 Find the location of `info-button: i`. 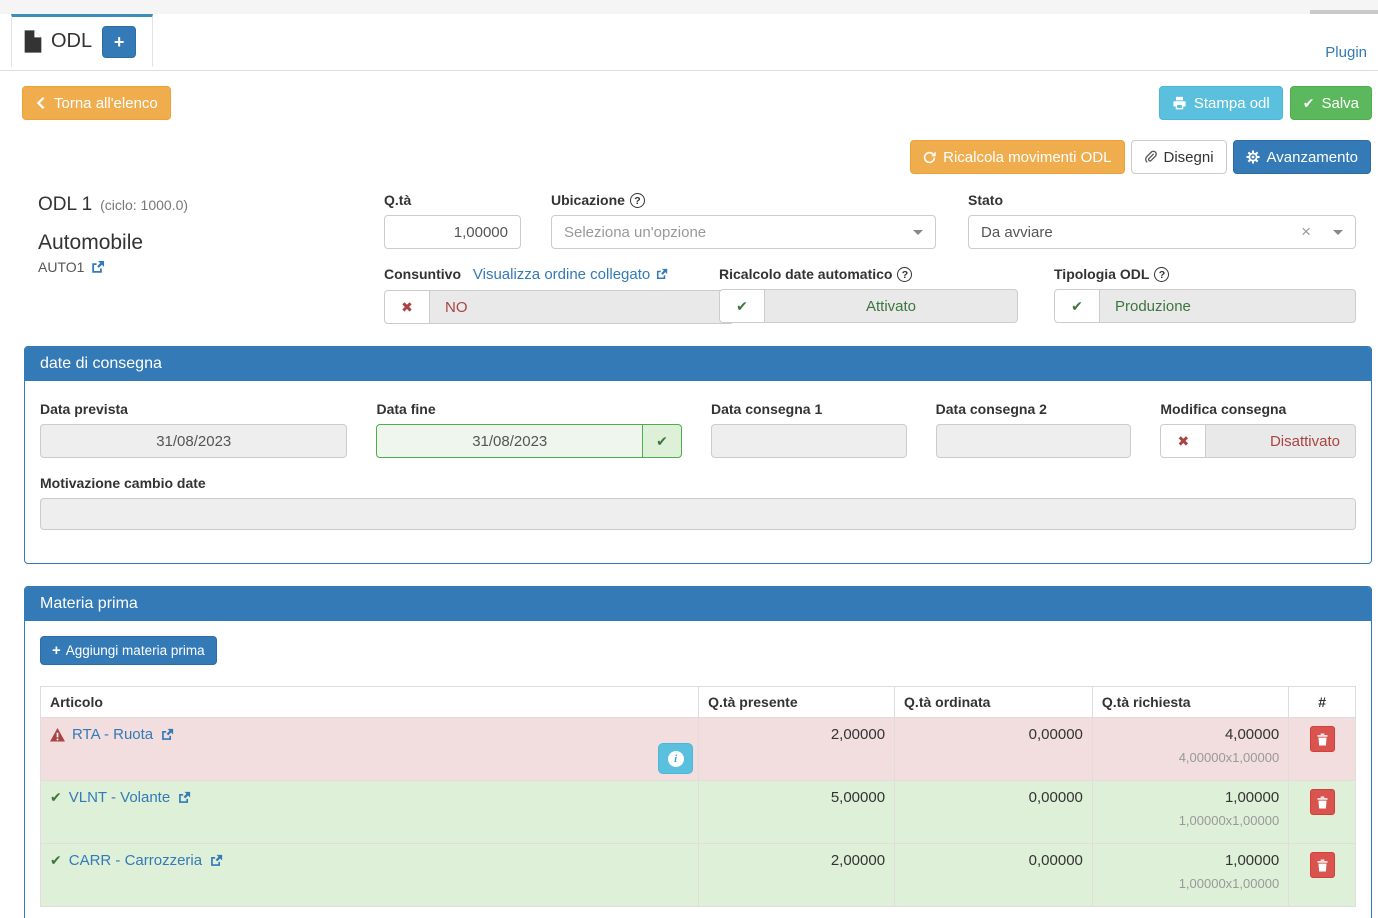

info-button: i is located at coordinates (676, 758).